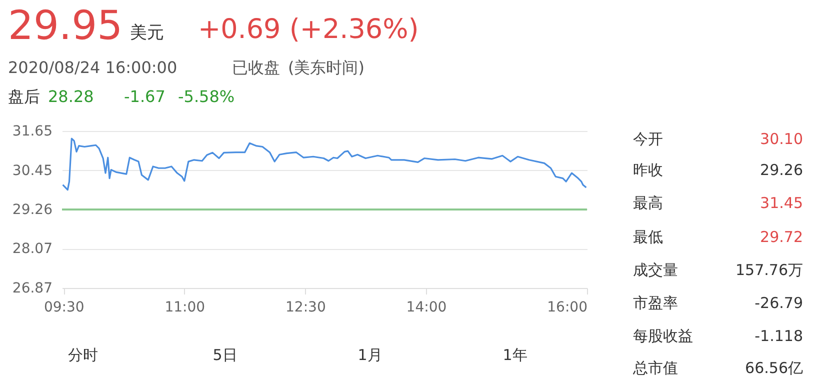 The width and height of the screenshot is (830, 380). Describe the element at coordinates (147, 33) in the screenshot. I see `text: 美元` at that location.